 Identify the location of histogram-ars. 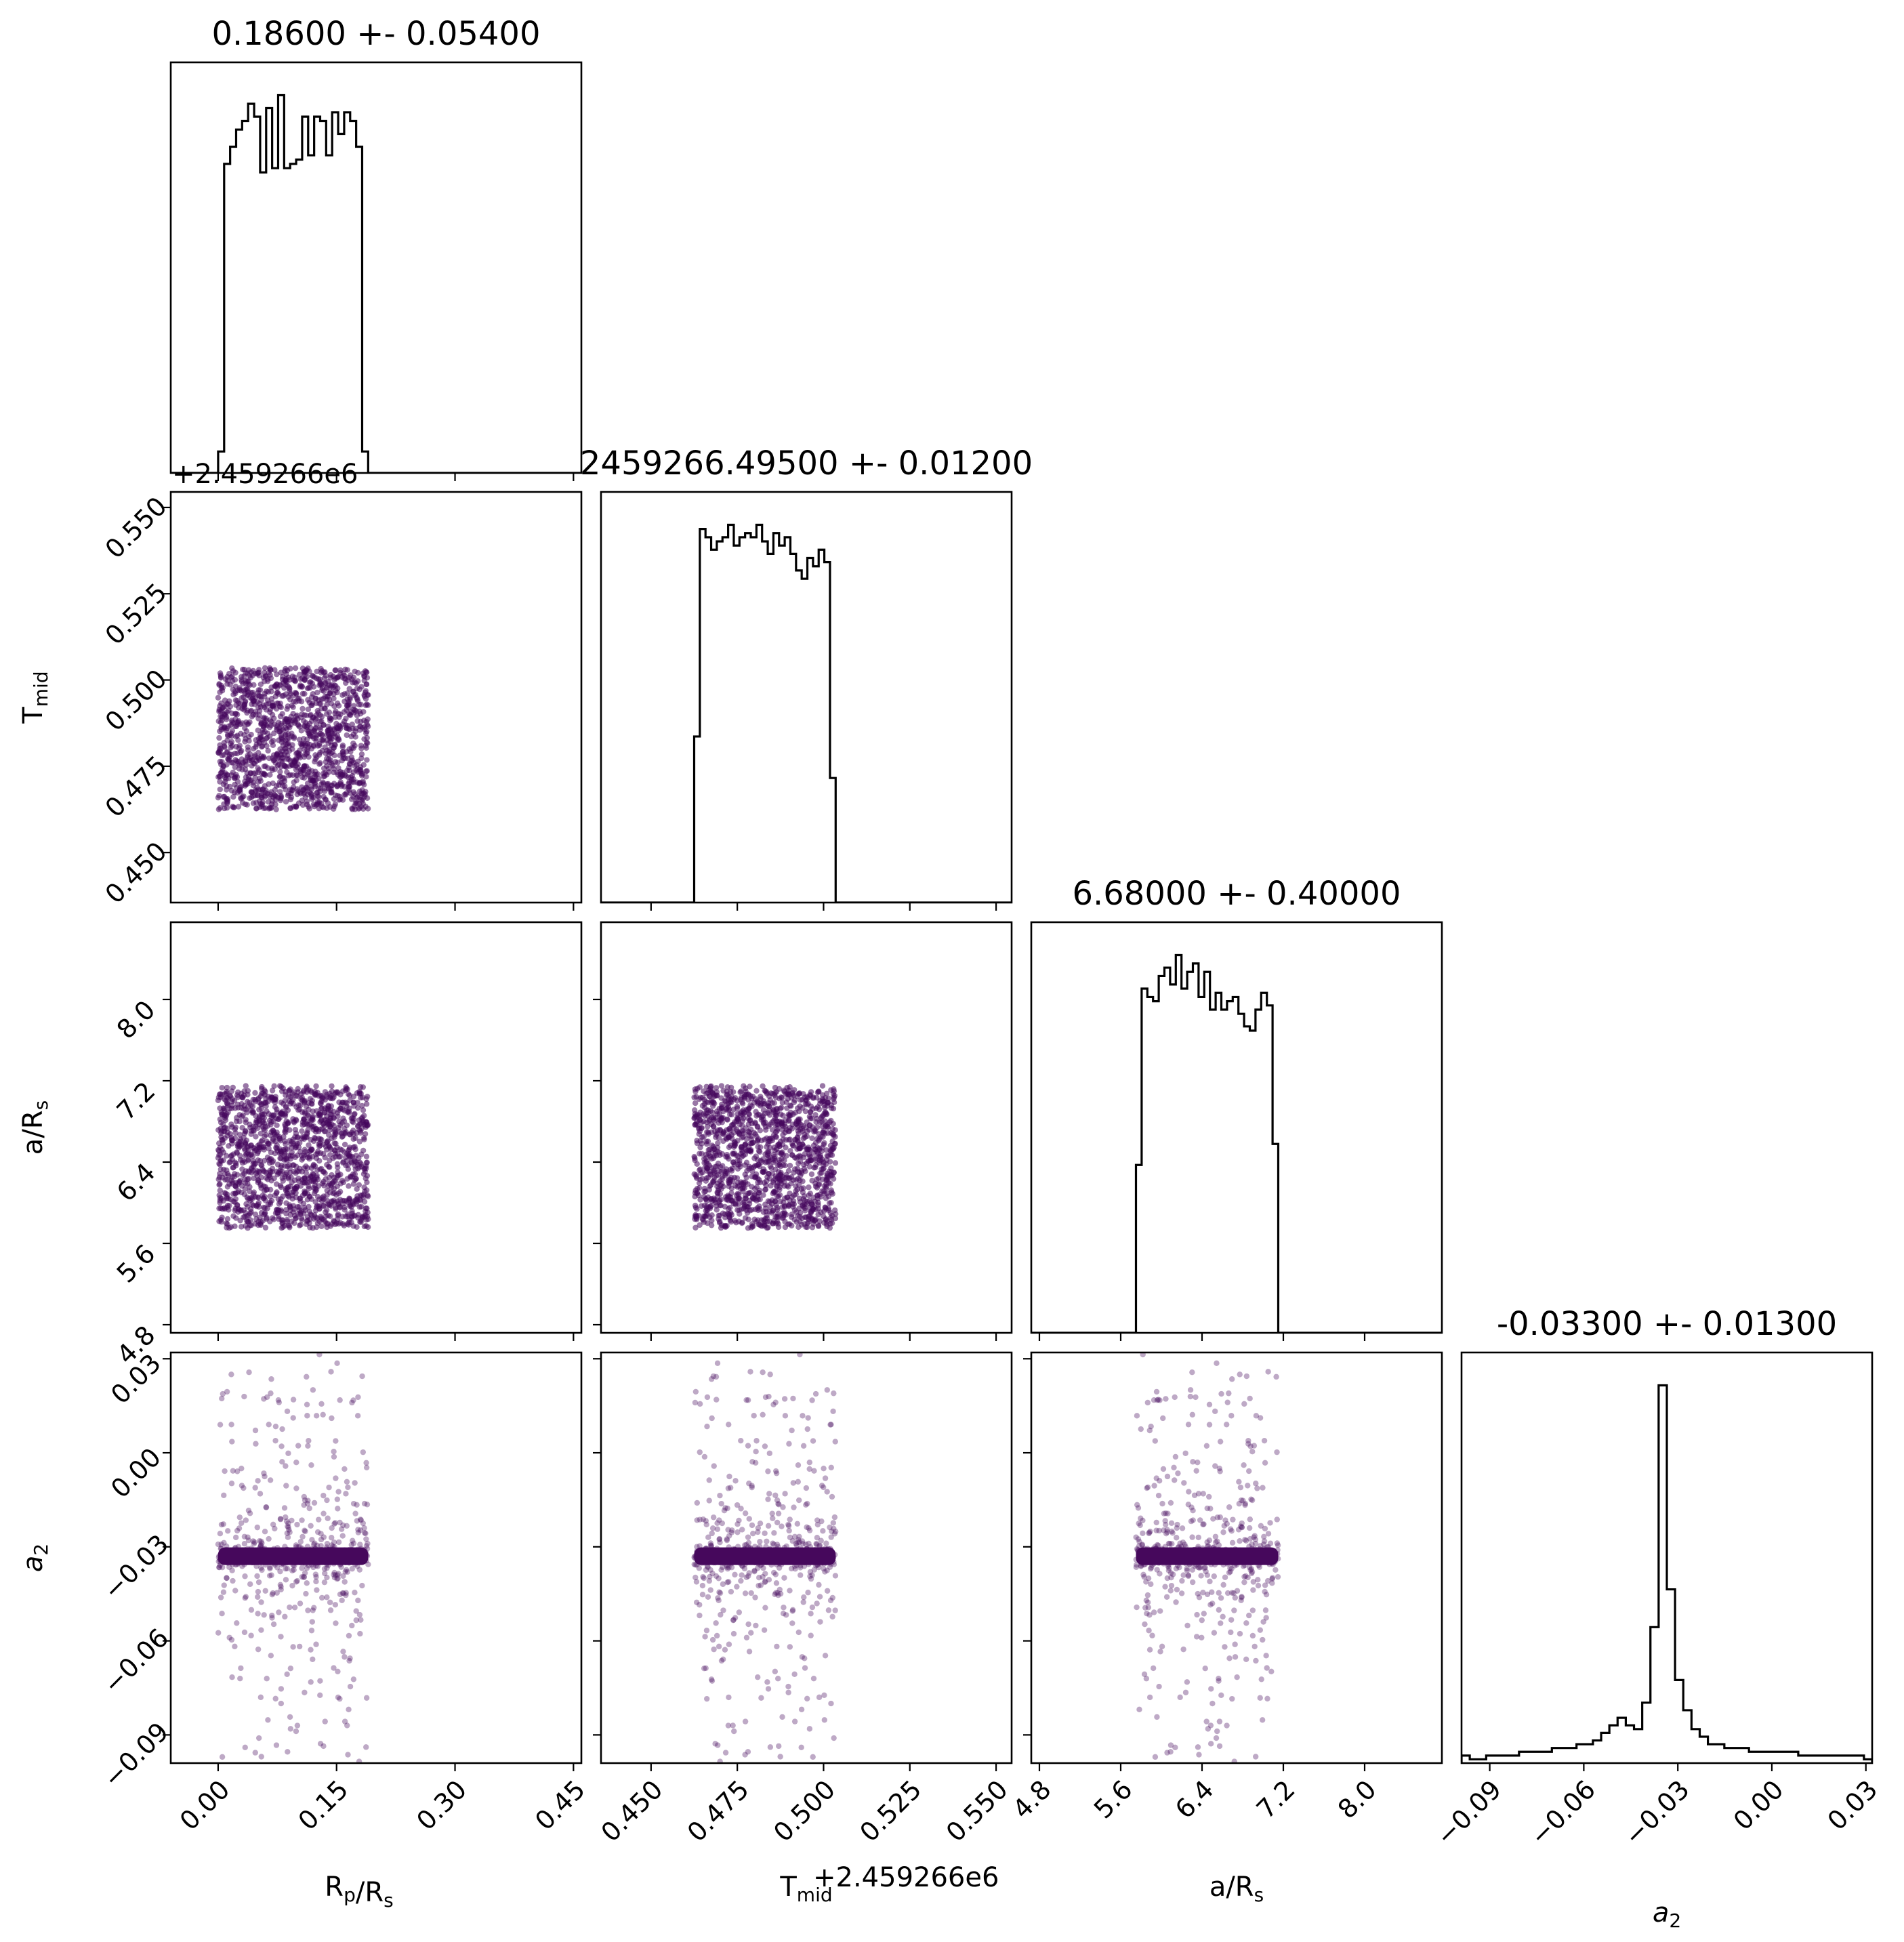
(1237, 1143).